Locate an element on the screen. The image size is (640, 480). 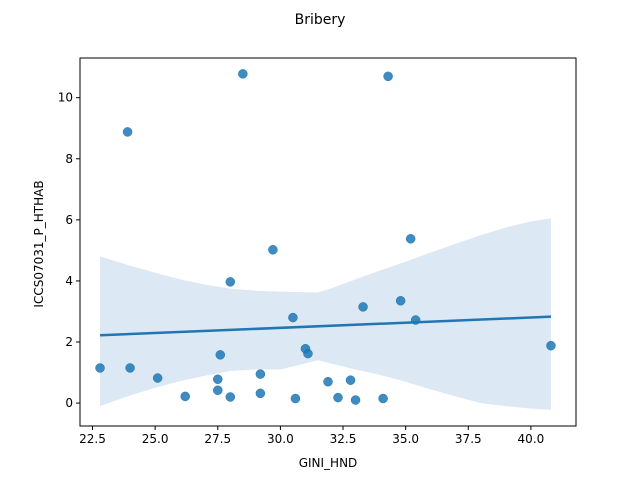
x-tick-label: 40.0 is located at coordinates (531, 439).